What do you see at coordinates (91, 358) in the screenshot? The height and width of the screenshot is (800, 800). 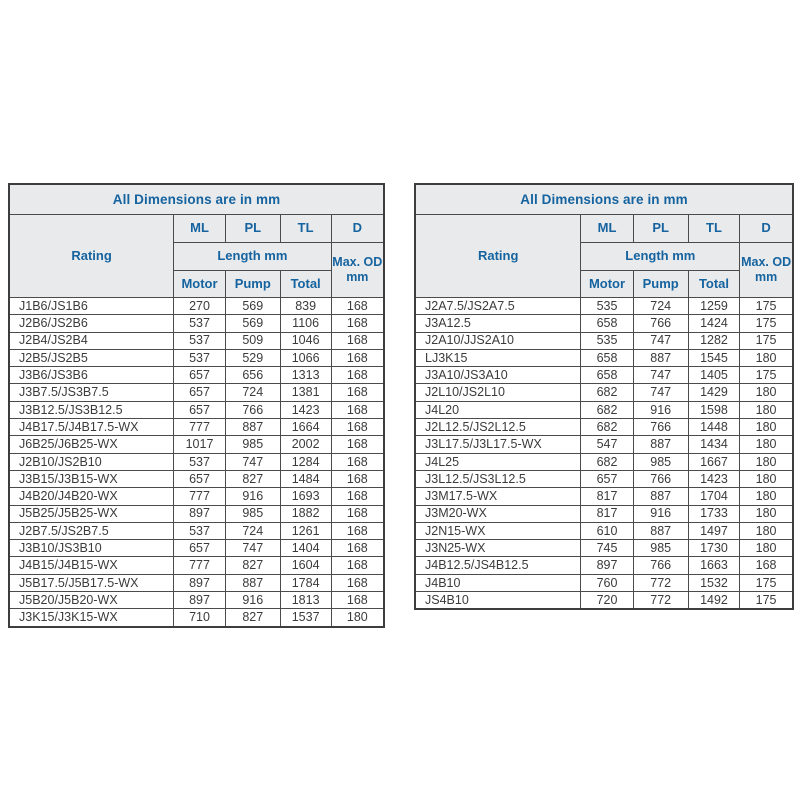 I see `rating-cell: J2B5/JS2B5` at bounding box center [91, 358].